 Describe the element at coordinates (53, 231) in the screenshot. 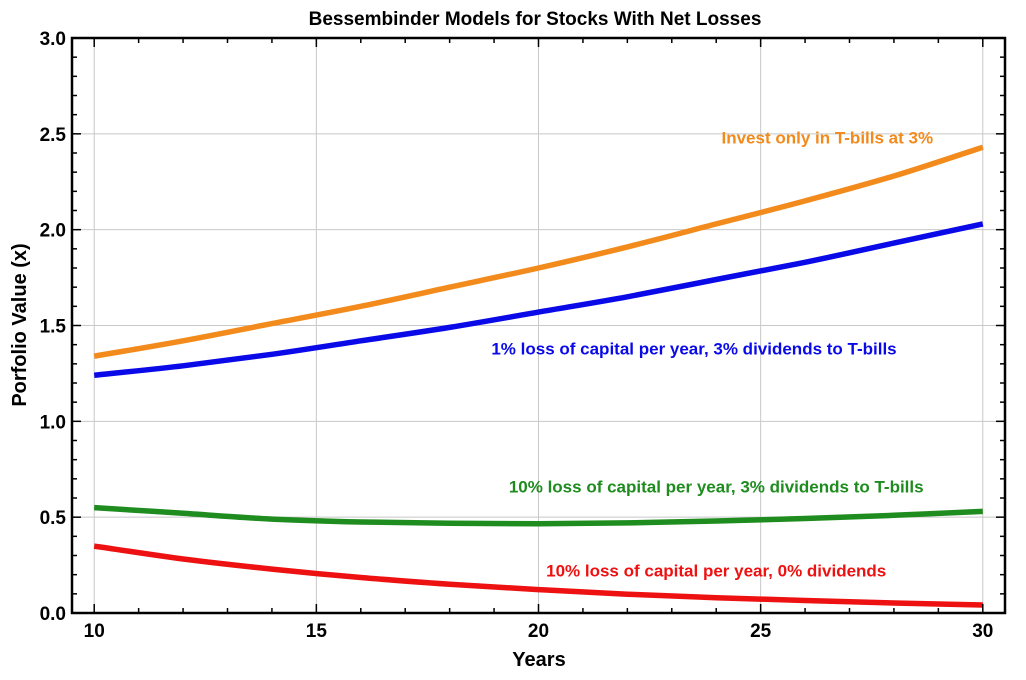

I see `y-tick-label: 2.0` at that location.